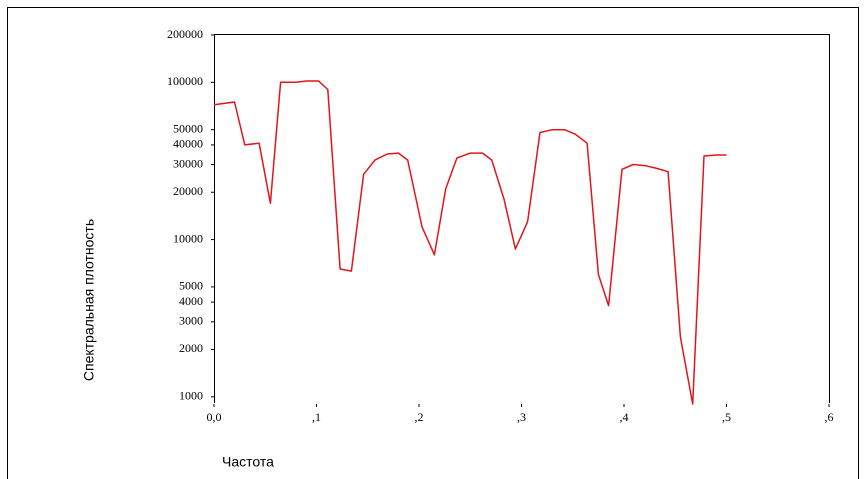  What do you see at coordinates (191, 396) in the screenshot?
I see `y-tick-label: 1000` at bounding box center [191, 396].